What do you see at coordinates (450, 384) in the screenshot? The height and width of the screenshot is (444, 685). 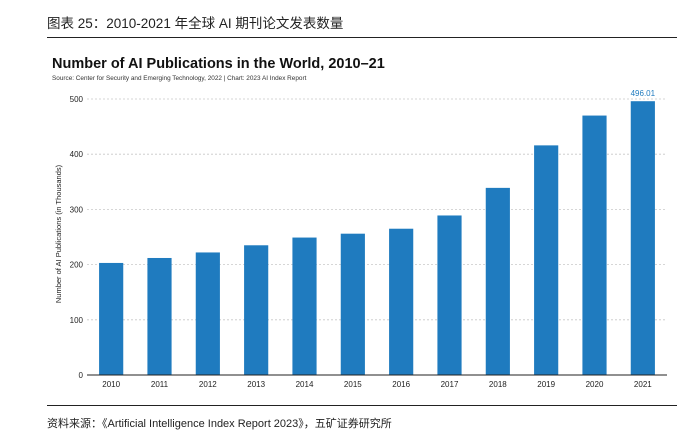 I see `x-tick-label: 2017` at bounding box center [450, 384].